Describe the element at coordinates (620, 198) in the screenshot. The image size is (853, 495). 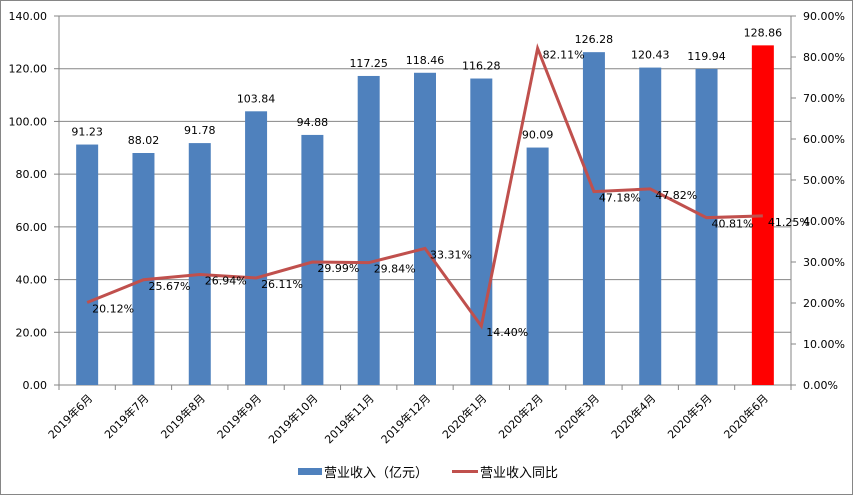
I see `line-value-label: 47.18%` at that location.